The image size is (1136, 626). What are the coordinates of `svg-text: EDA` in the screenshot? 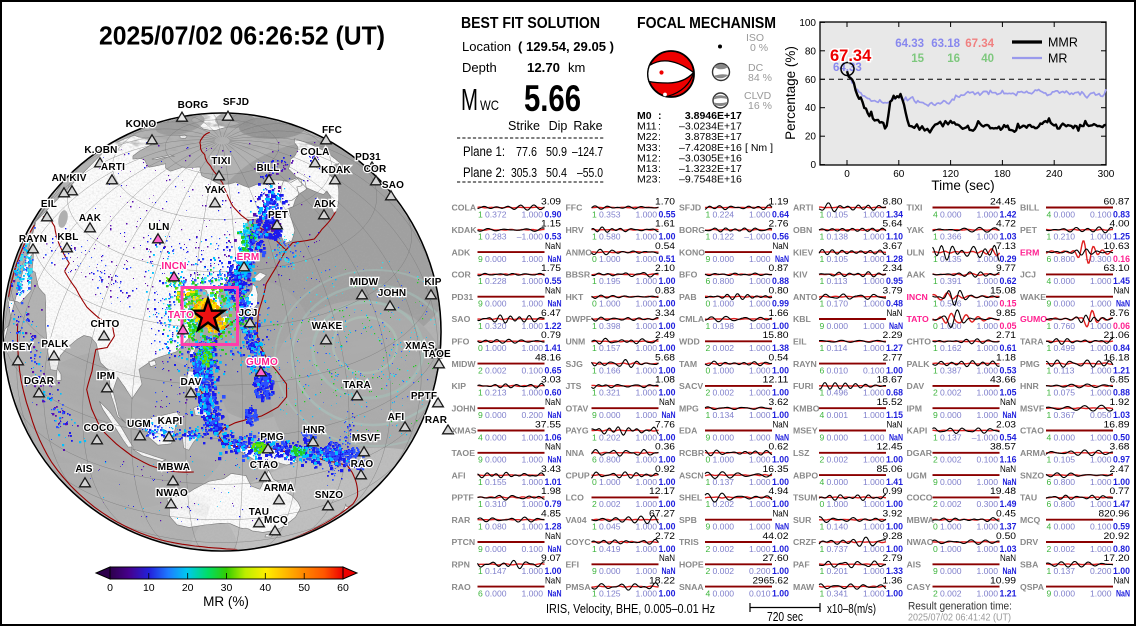 It's located at (688, 431).